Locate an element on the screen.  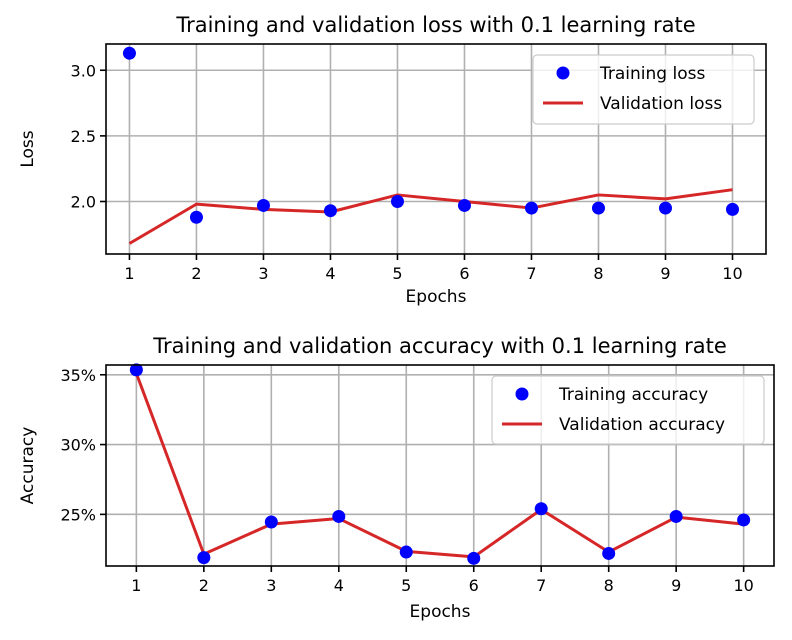
y-tick-label: 25% is located at coordinates (78, 514).